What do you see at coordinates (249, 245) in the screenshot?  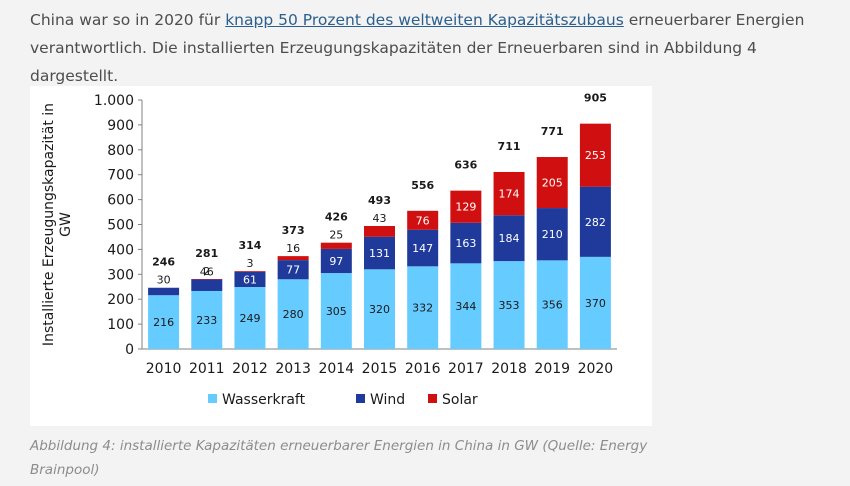 I see `total-label: 314` at bounding box center [249, 245].